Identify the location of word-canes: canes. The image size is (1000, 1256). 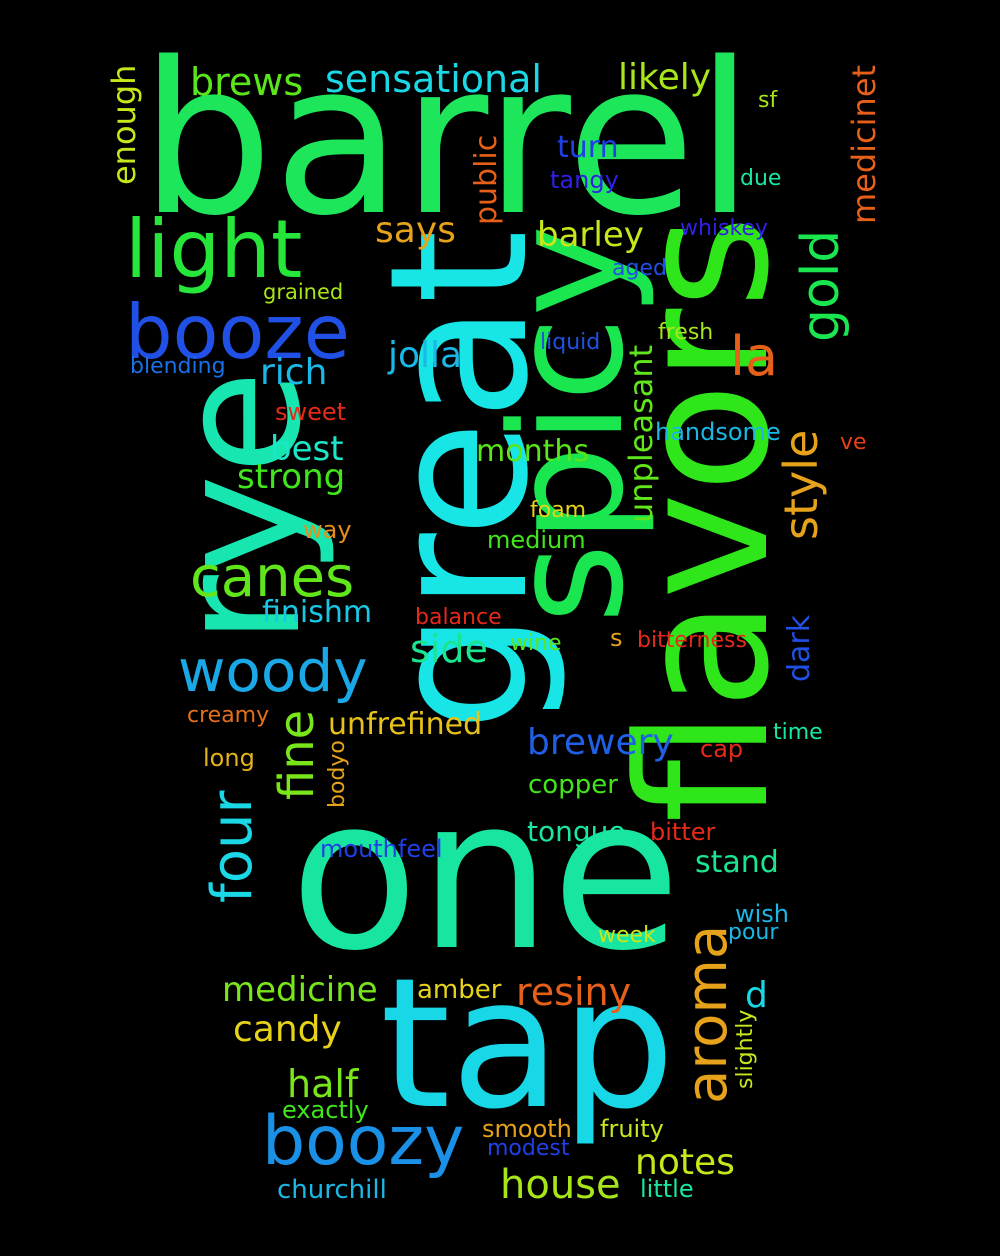
(272, 577).